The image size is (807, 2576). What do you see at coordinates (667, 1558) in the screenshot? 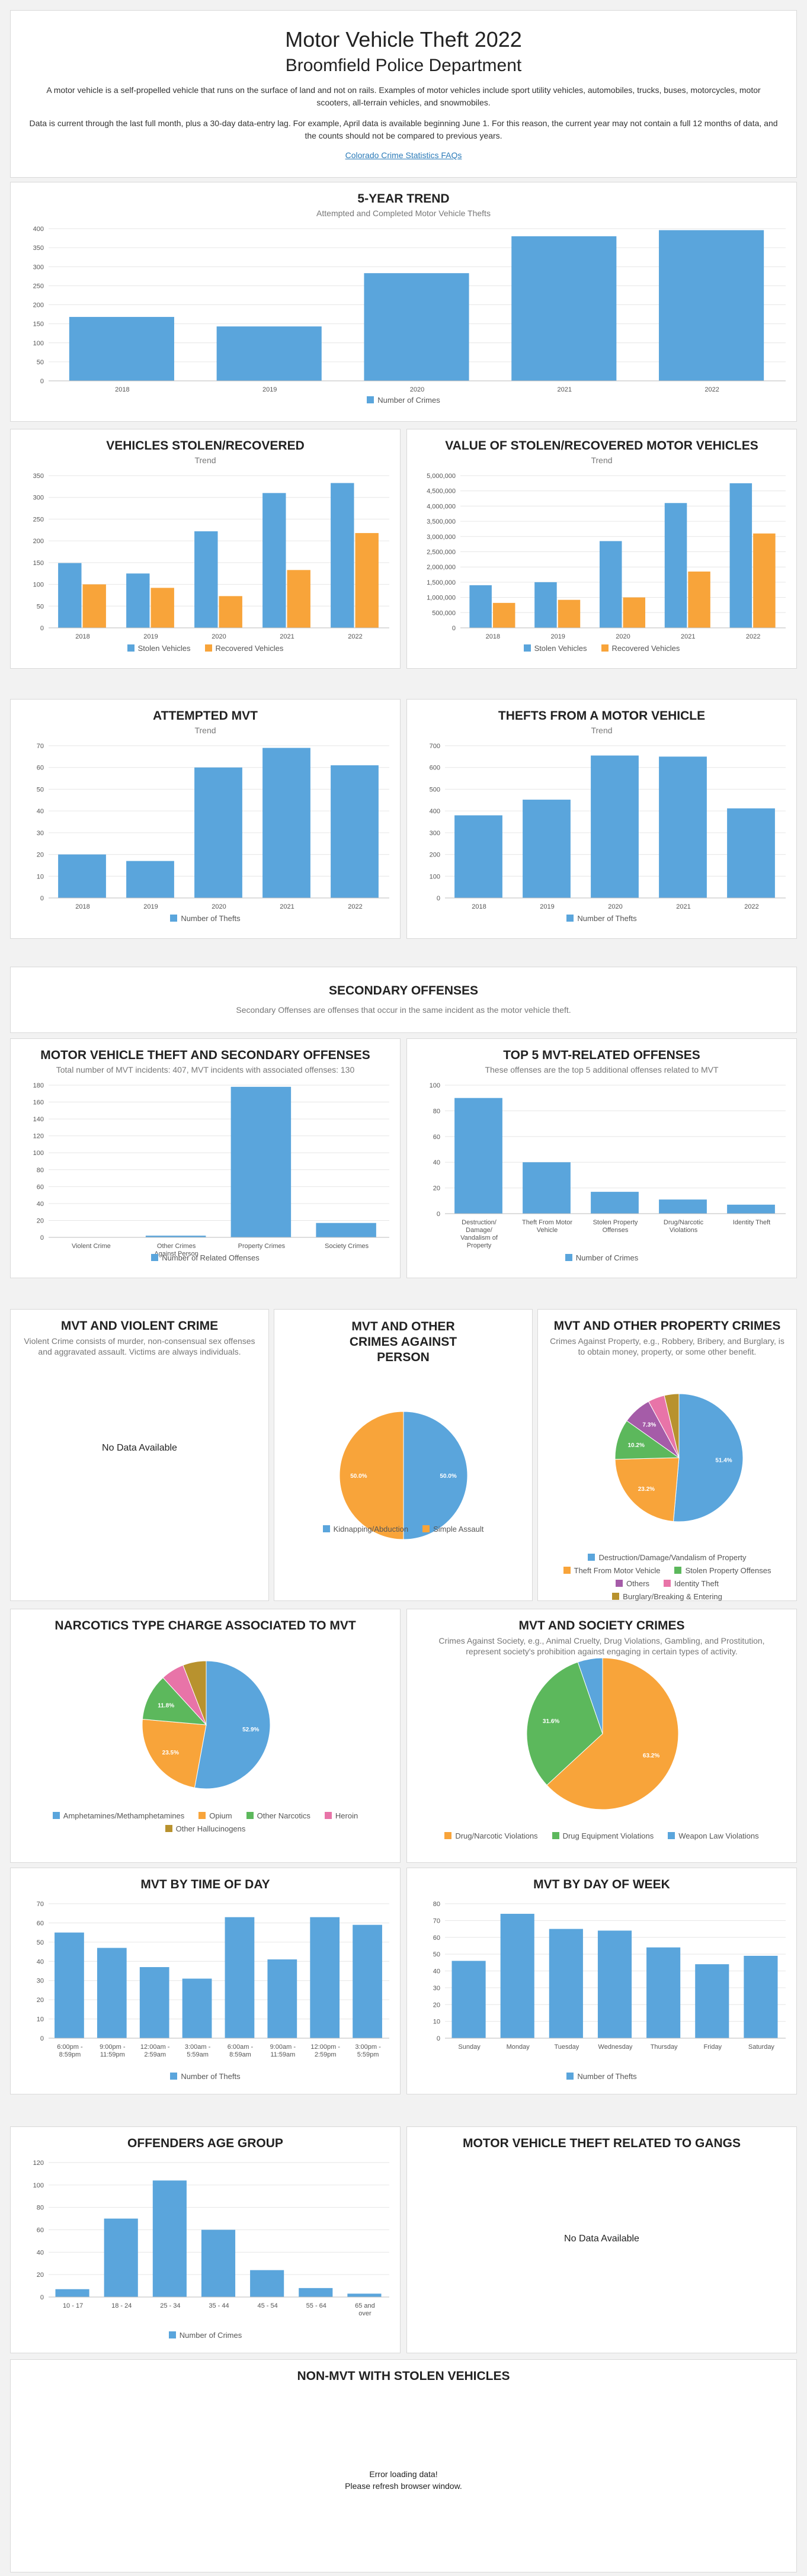
I see `property-legend-item: Destruction/Damage/Vandalism of Property` at bounding box center [667, 1558].